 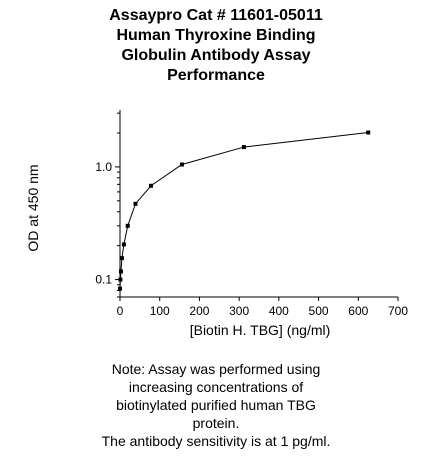 I want to click on x-tick-label: 0, so click(x=120, y=311).